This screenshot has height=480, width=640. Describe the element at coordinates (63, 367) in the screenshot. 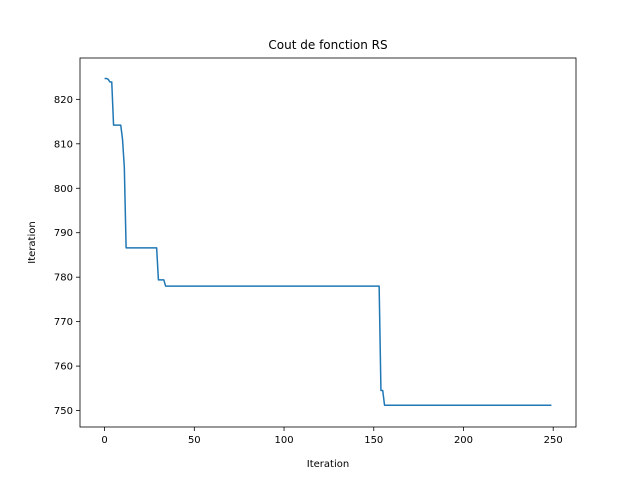

I see `y-tick-label: 760` at that location.